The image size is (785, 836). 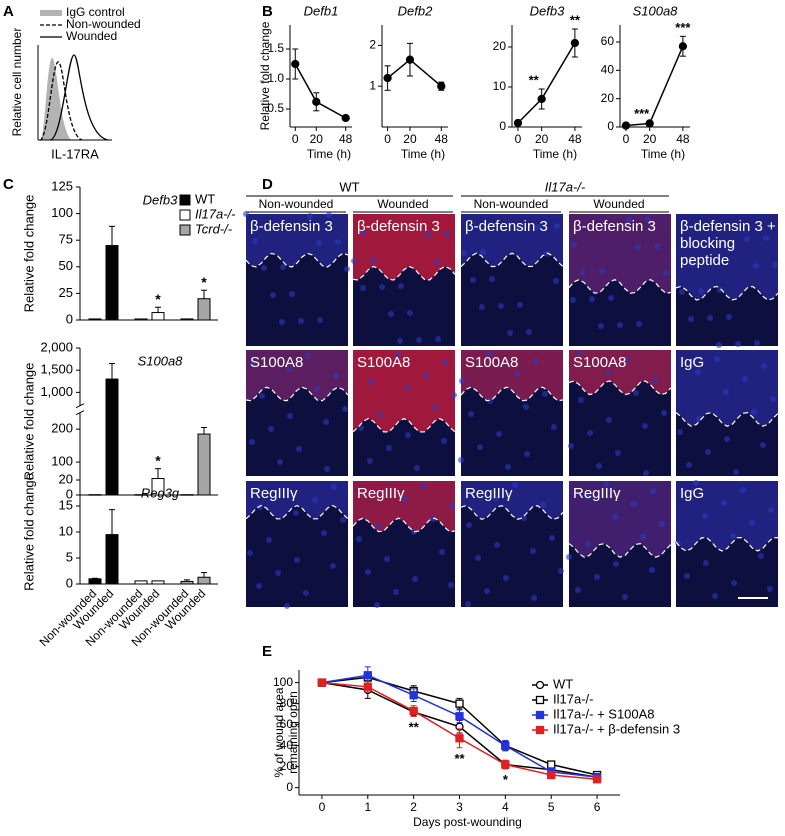 What do you see at coordinates (320, 91) in the screenshot?
I see `series-line` at bounding box center [320, 91].